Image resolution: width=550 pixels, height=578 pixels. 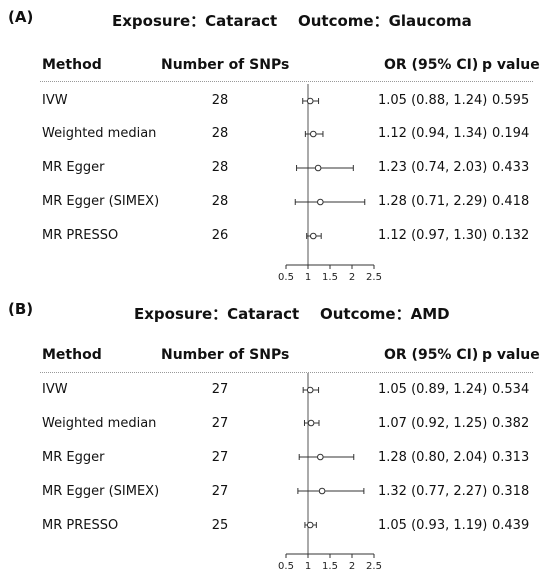 What do you see at coordinates (220, 236) in the screenshot?
I see `row-nsnps: 26` at bounding box center [220, 236].